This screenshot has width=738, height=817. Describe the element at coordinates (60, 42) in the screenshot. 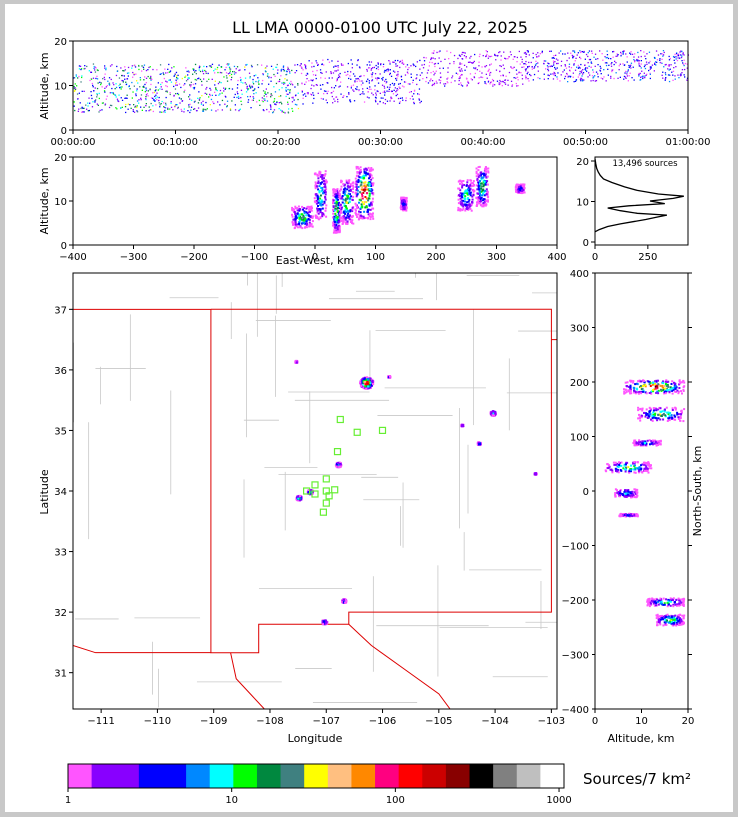

I see `p1-ytick: 20` at that location.